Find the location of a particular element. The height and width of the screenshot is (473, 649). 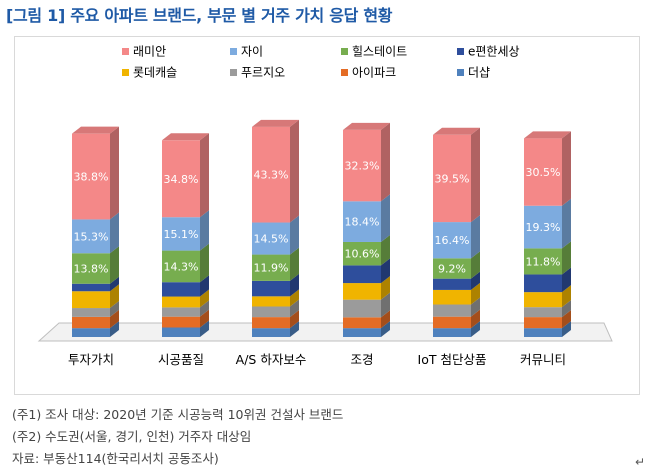

bar-segment-자이 is located at coordinates (95, 233).